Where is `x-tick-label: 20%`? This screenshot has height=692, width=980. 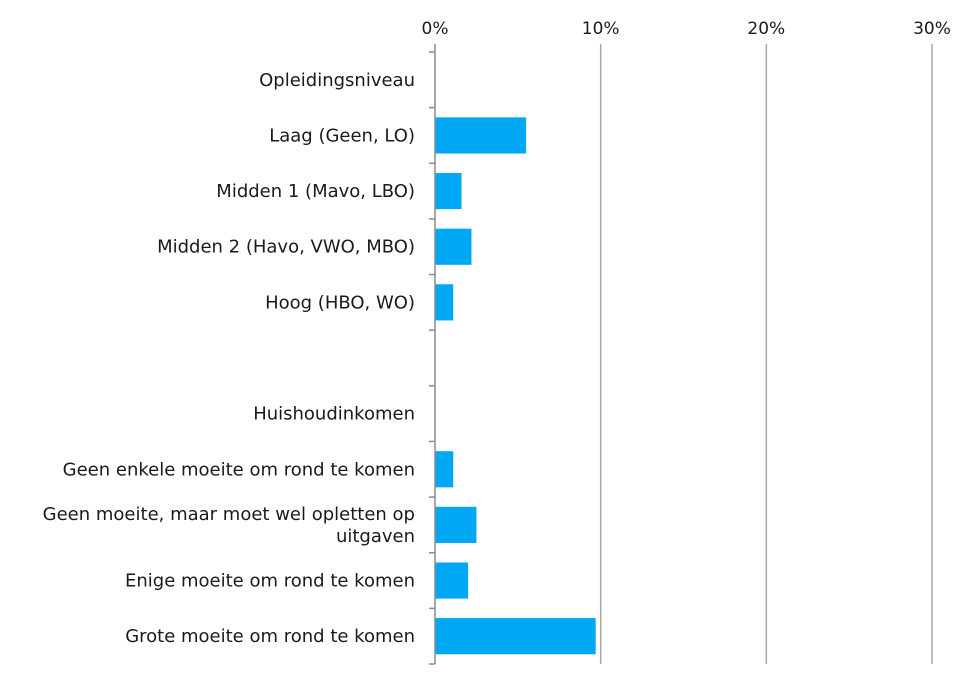
x-tick-label: 20% is located at coordinates (766, 29).